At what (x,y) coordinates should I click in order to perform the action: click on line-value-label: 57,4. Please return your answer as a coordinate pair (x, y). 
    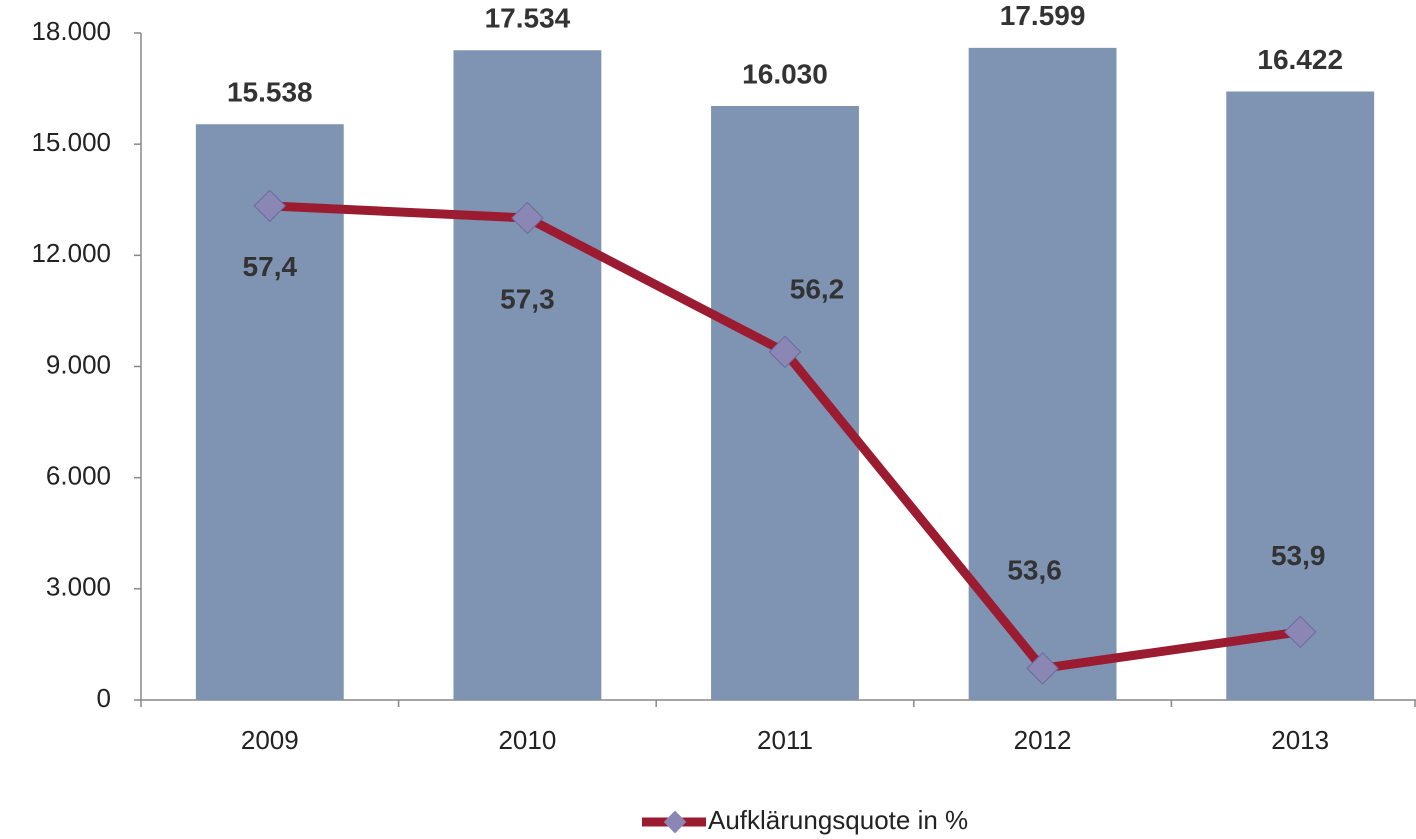
    Looking at the image, I should click on (270, 266).